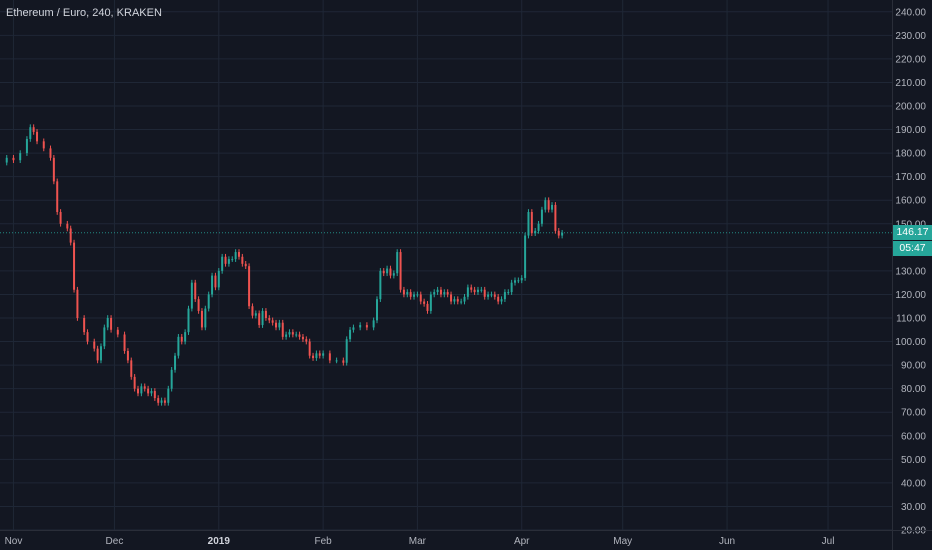 The width and height of the screenshot is (932, 550). I want to click on y-tick-label: 40.00, so click(913, 483).